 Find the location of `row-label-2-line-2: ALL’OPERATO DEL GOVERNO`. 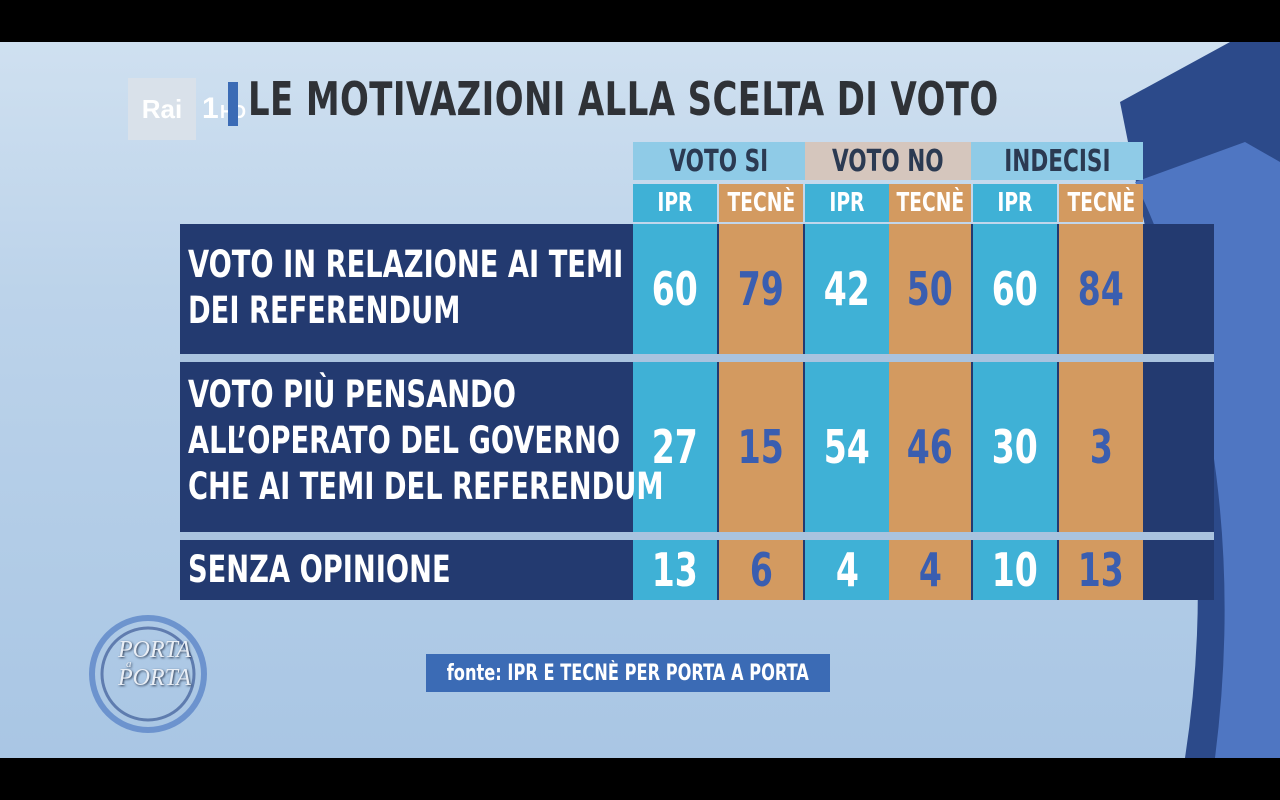

row-label-2-line-2: ALL’OPERATO DEL GOVERNO is located at coordinates (404, 440).